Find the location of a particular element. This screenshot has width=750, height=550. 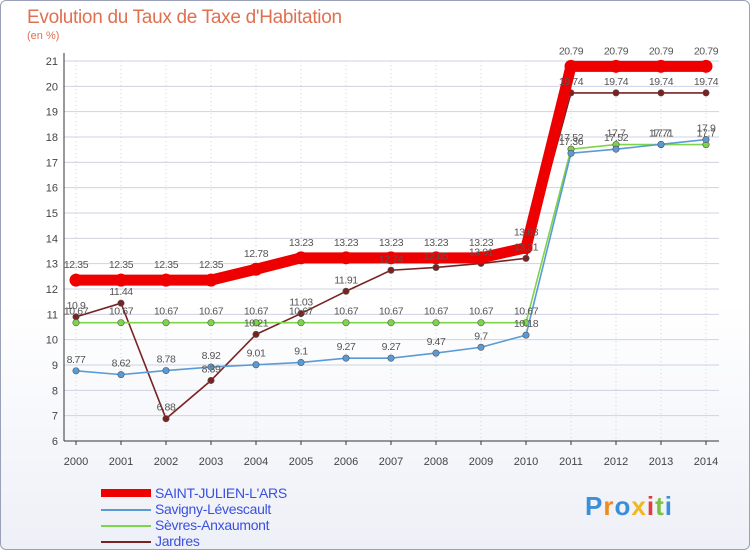

y-tick-label: 18 is located at coordinates (52, 138).